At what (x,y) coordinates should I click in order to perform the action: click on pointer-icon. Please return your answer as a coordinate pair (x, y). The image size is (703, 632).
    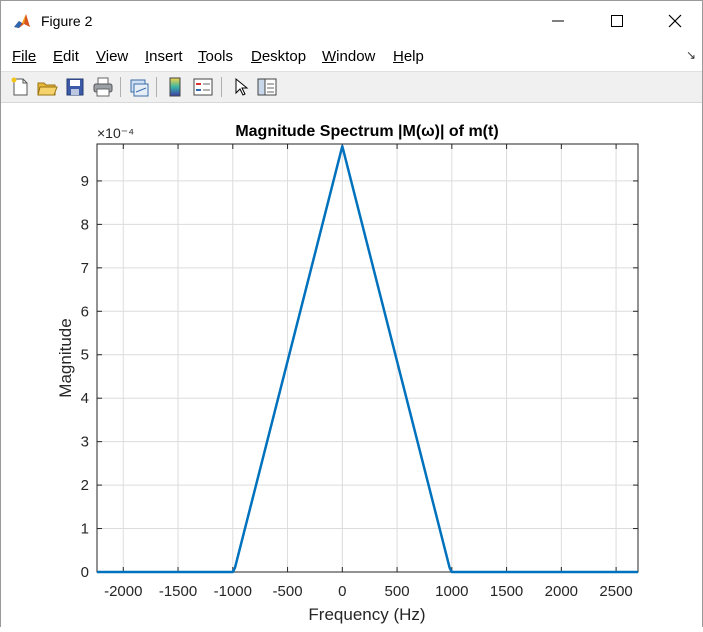
    Looking at the image, I should click on (241, 87).